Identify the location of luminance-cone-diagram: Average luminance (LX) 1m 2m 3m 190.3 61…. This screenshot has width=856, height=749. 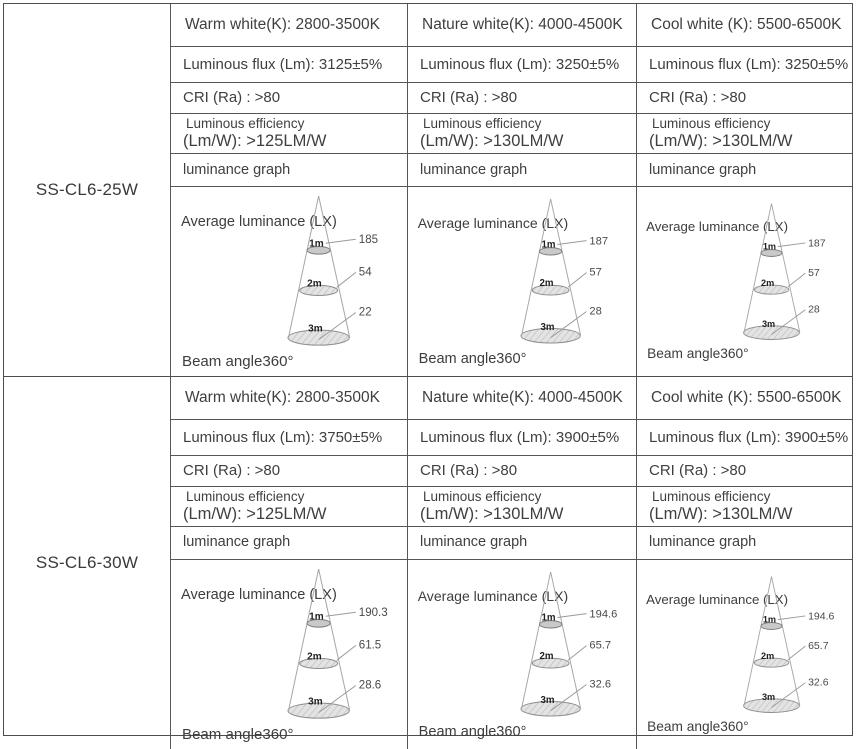
(284, 655).